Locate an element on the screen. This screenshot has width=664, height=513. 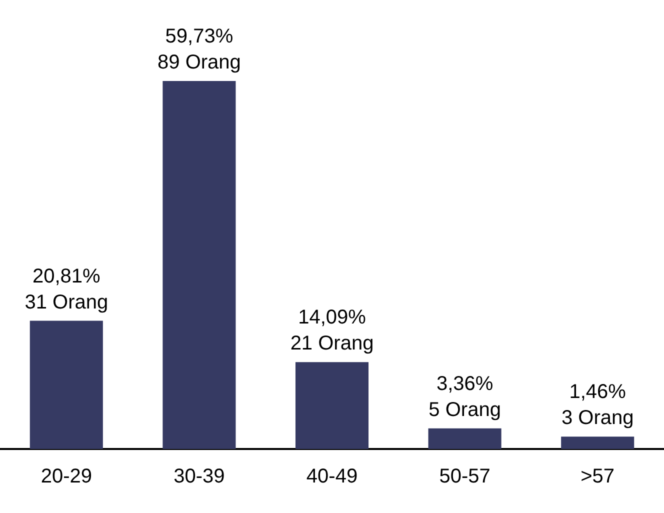
x-tick-label: 40-49 is located at coordinates (332, 477).